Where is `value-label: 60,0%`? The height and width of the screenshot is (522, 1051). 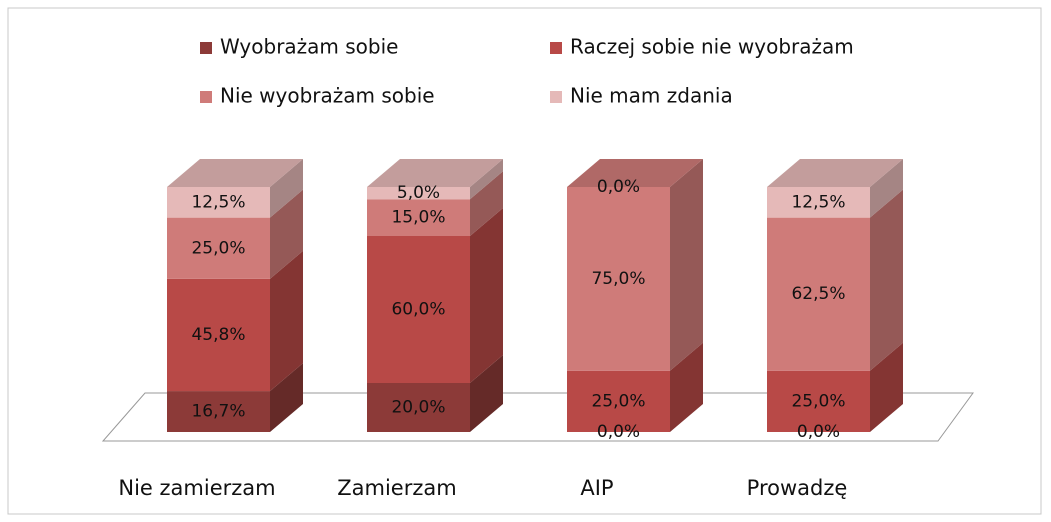 value-label: 60,0% is located at coordinates (418, 310).